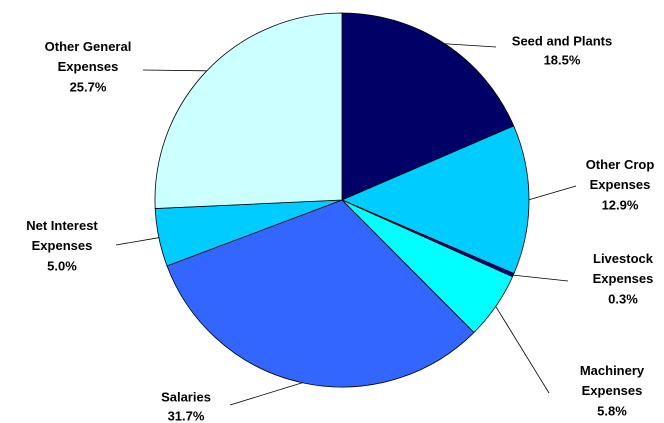 This screenshot has height=423, width=664. Describe the element at coordinates (623, 268) in the screenshot. I see `category-label: Livestock Expenses` at that location.